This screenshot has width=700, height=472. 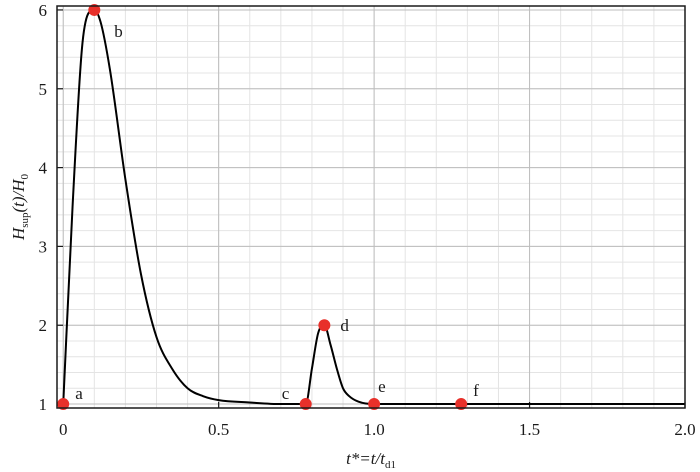 I want to click on marker-d, so click(x=324, y=325).